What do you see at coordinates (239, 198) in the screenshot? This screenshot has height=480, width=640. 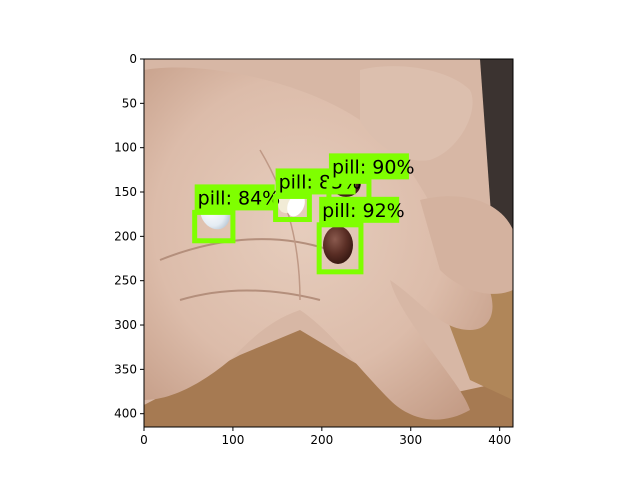 I see `detection-label: pill: 84%` at bounding box center [239, 198].